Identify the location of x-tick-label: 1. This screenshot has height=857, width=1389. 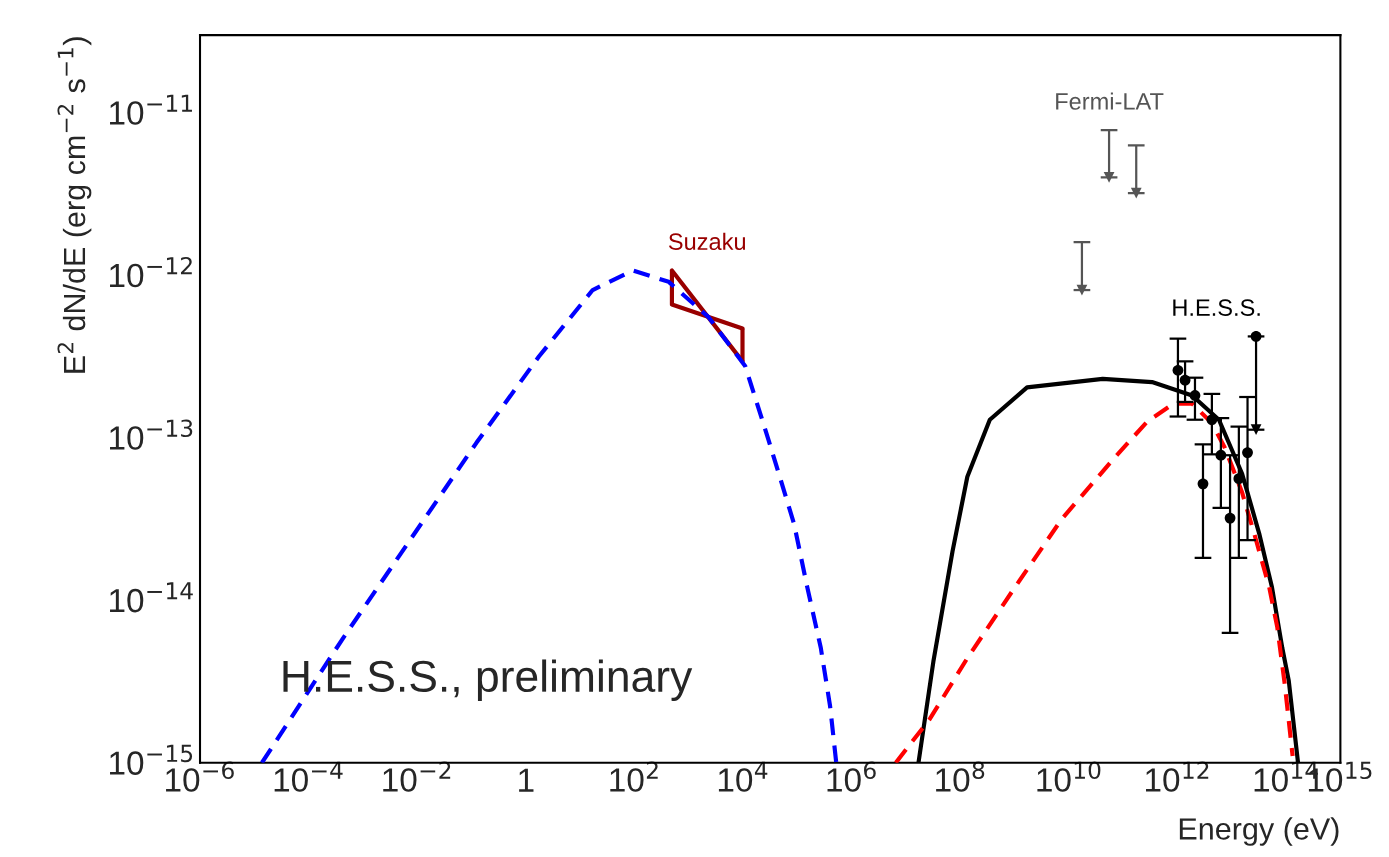
(526, 780).